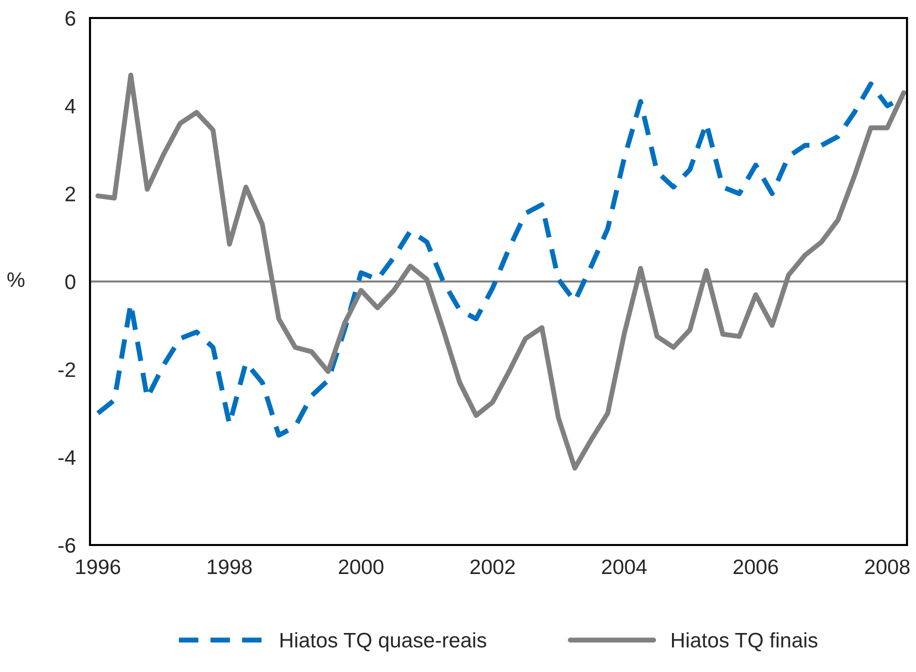 This screenshot has width=916, height=672. Describe the element at coordinates (67, 457) in the screenshot. I see `y-tick-label: -4` at that location.